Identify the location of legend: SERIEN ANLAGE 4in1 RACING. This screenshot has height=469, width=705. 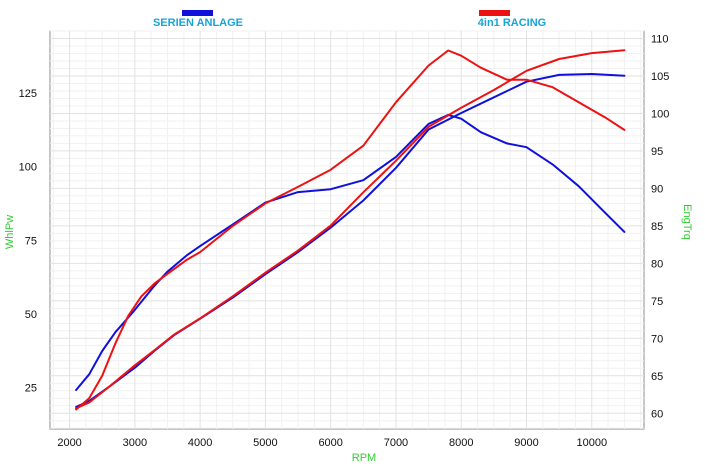
(349, 19).